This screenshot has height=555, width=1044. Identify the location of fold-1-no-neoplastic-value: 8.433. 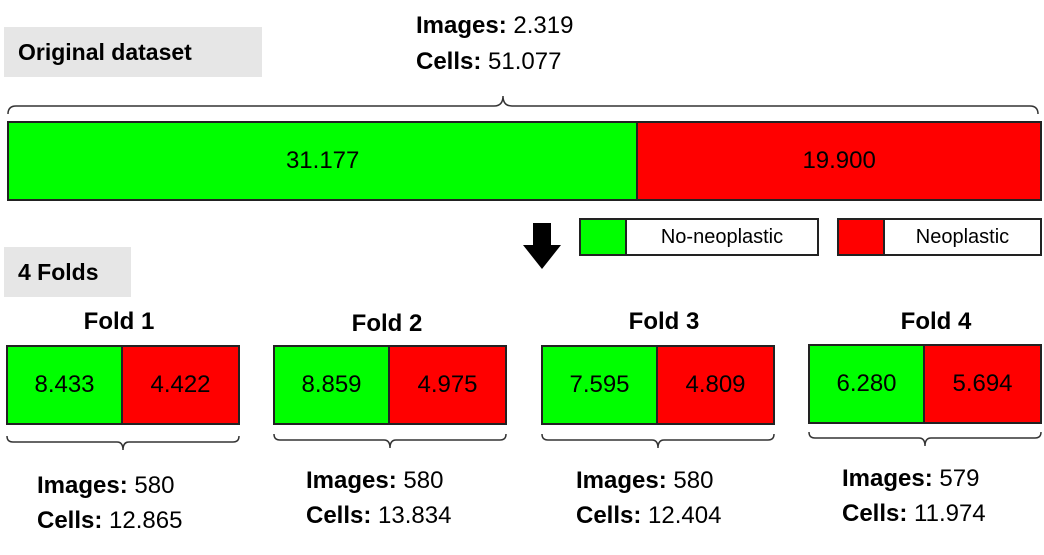
(64, 384).